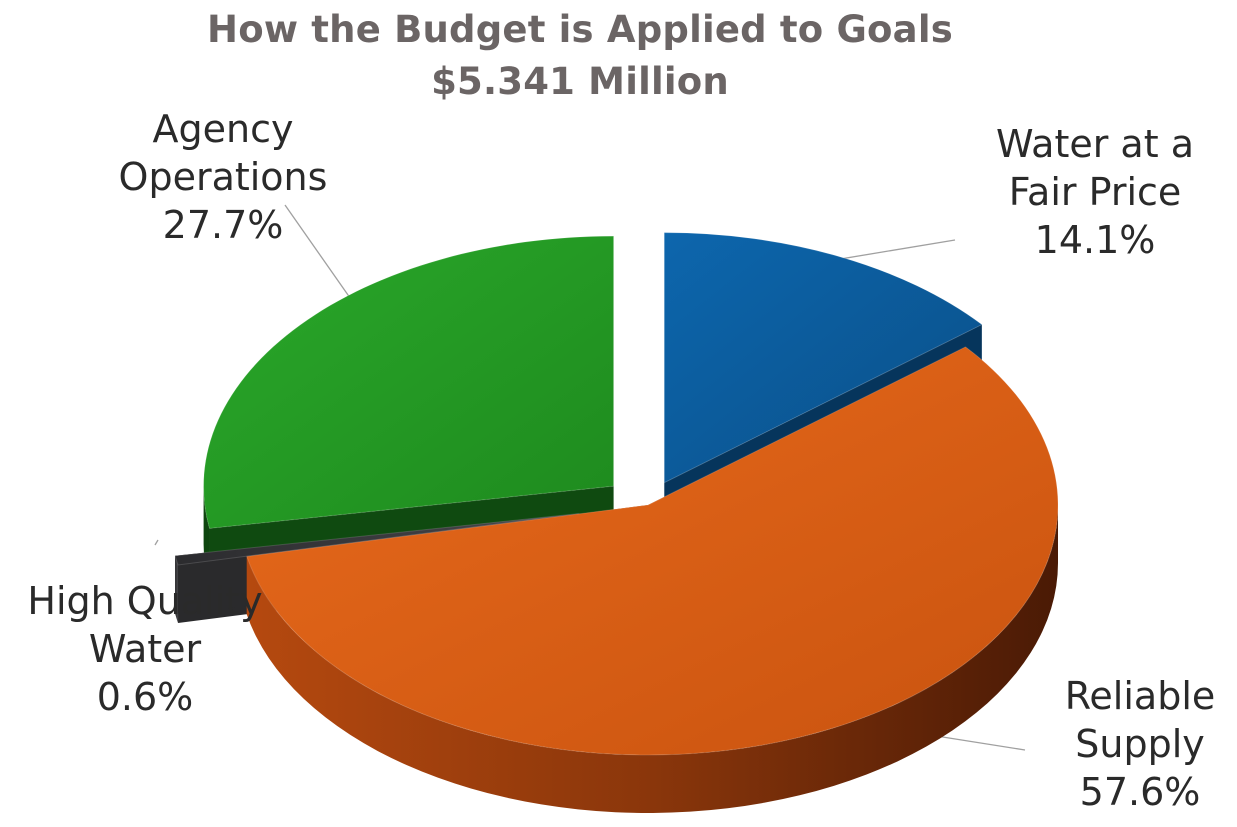 This screenshot has height=827, width=1237. Describe the element at coordinates (580, 29) in the screenshot. I see `chart-title: How the Budget is Applied to Goals` at that location.